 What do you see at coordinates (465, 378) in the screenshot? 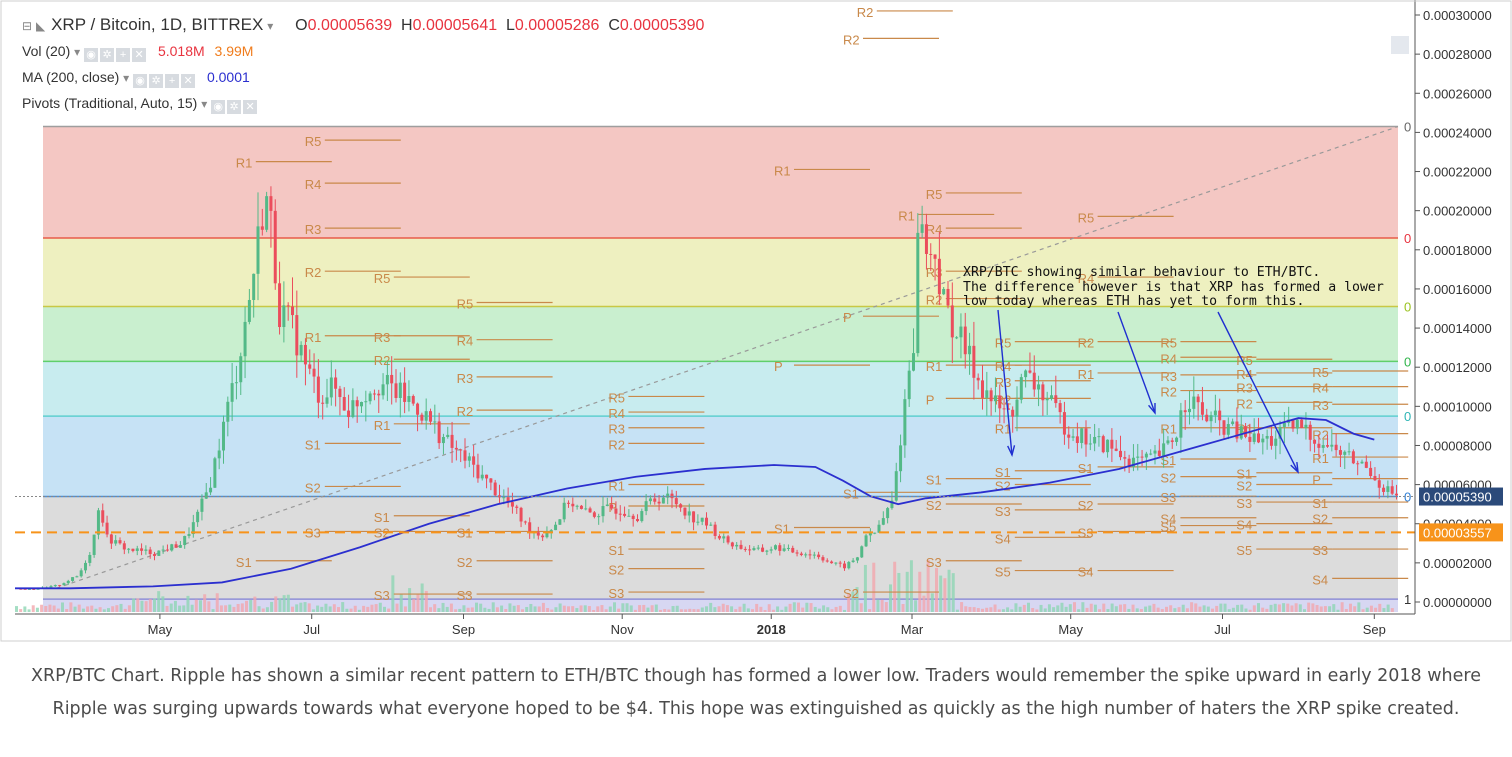
I see `pivot-label: R3` at bounding box center [465, 378].